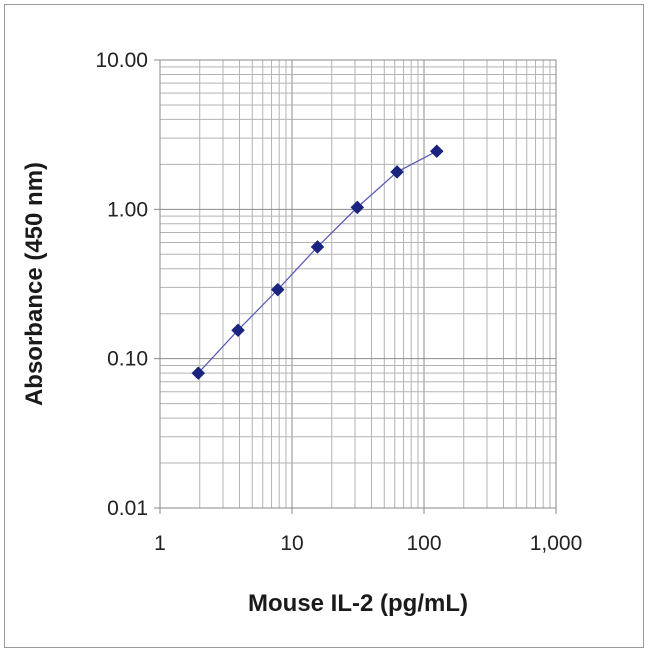 The width and height of the screenshot is (650, 653). I want to click on x-tick-label: 10, so click(291, 543).